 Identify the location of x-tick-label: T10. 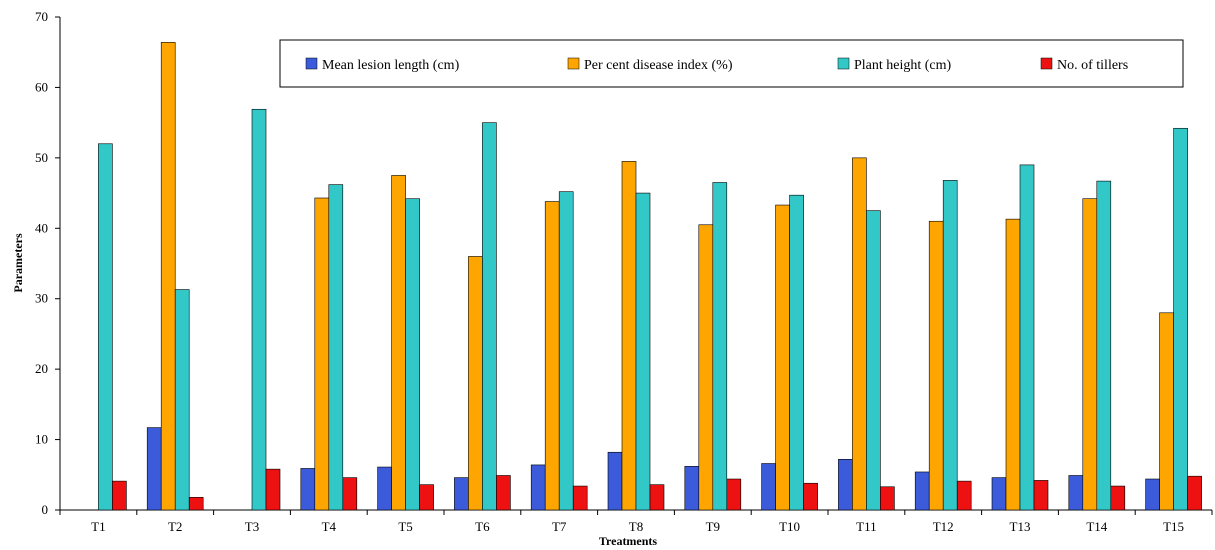
(789, 526).